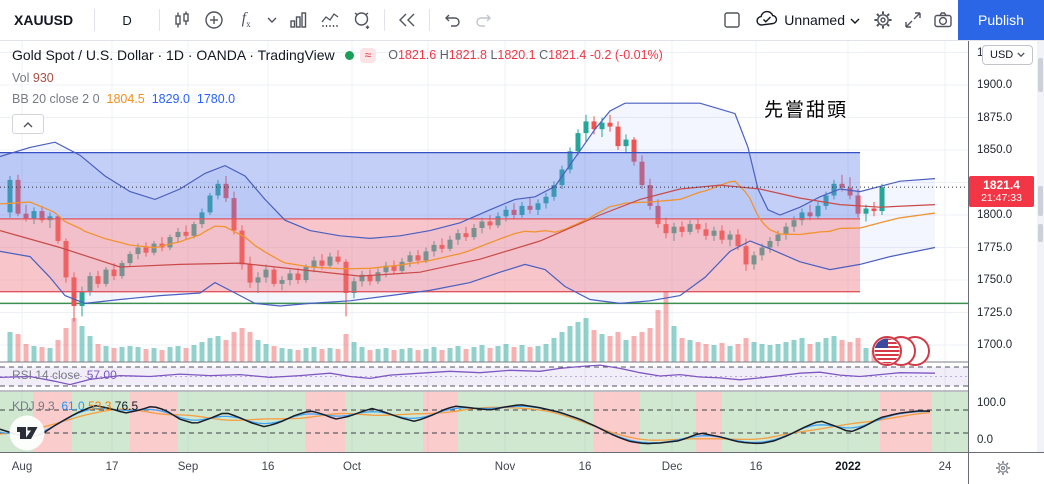  Describe the element at coordinates (75, 406) in the screenshot. I see `kdj-legend: KDJ 9 3 61.0 53.3 76.5` at that location.